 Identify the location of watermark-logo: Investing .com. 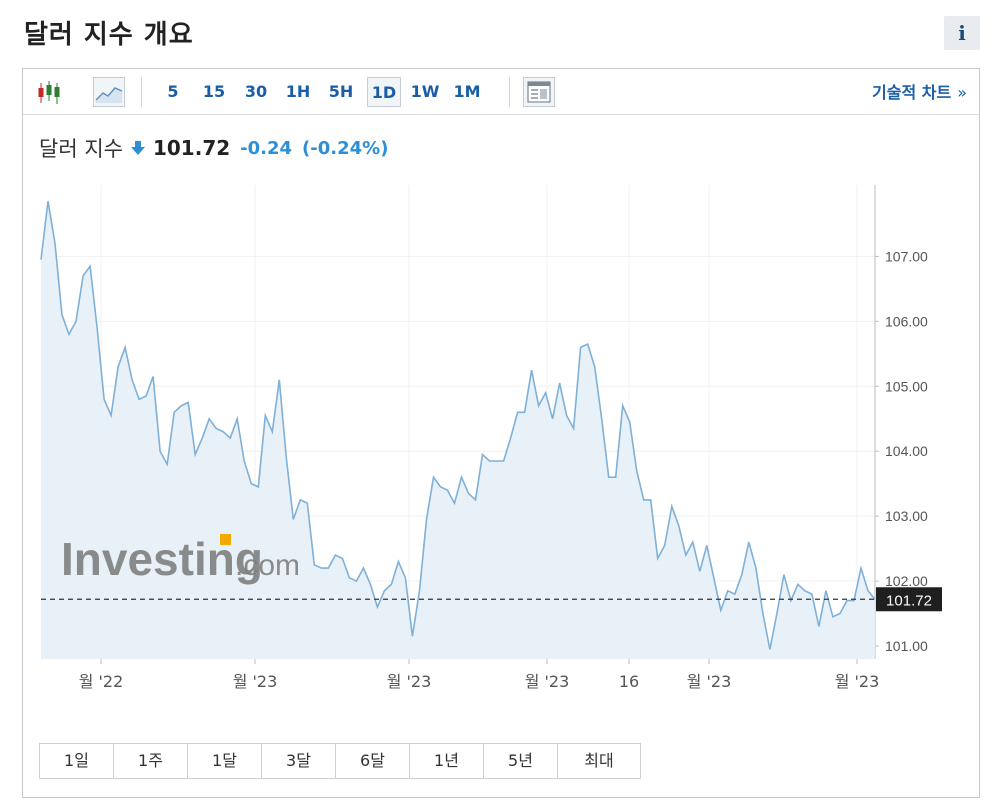
(180, 559).